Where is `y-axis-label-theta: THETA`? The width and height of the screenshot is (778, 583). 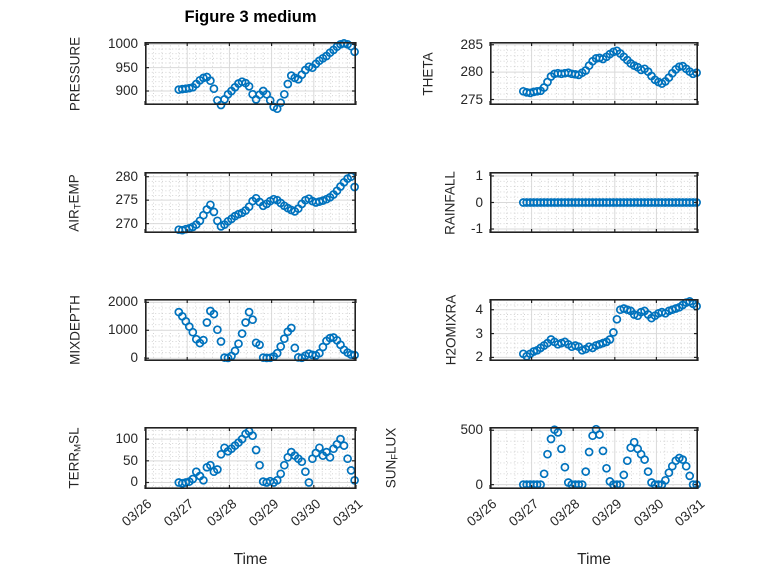
y-axis-label-theta: THETA is located at coordinates (428, 73).